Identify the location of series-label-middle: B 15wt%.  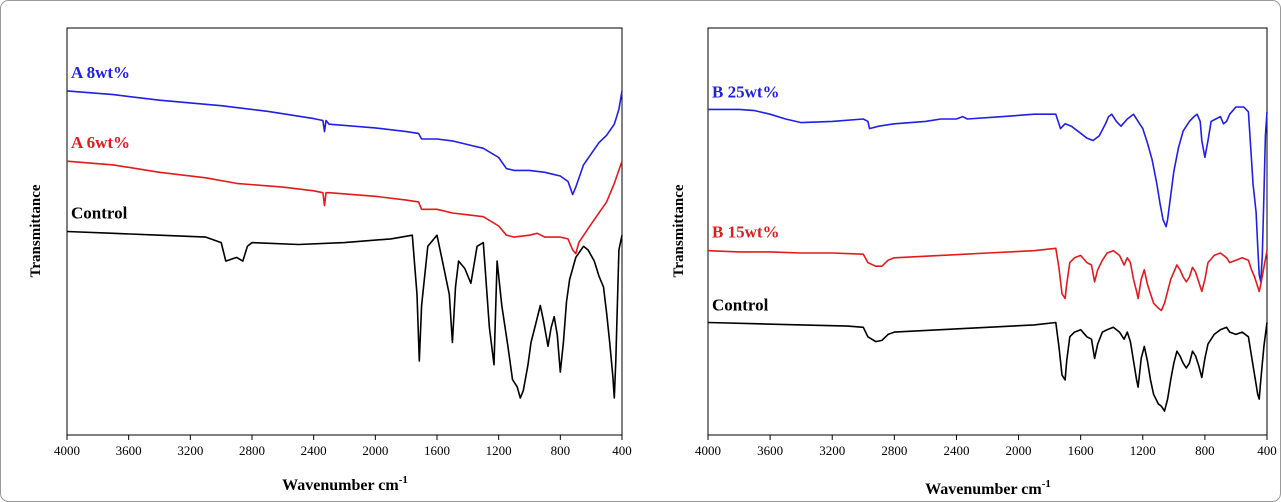
(746, 232).